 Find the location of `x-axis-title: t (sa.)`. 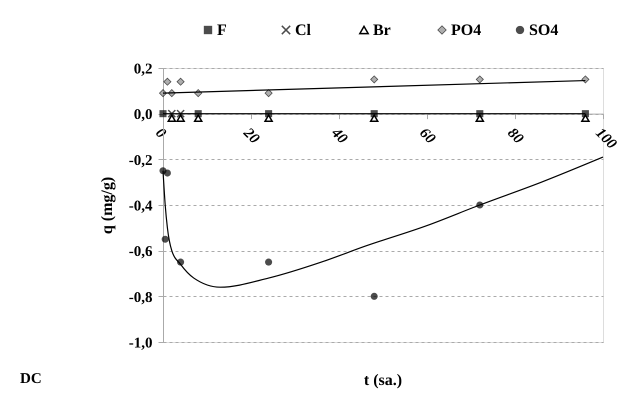

x-axis-title: t (sa.) is located at coordinates (383, 380).